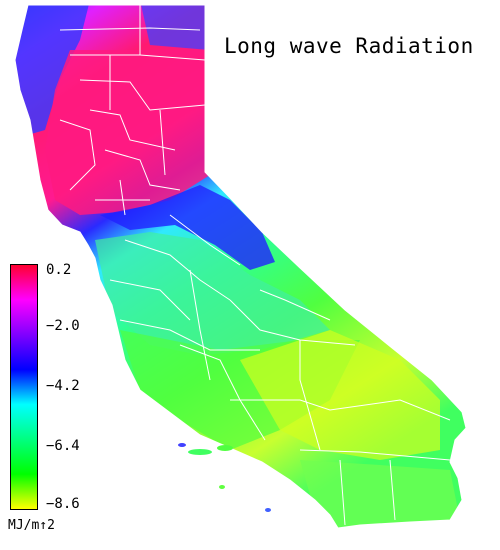 The width and height of the screenshot is (500, 550). Describe the element at coordinates (175, 27) in the screenshot. I see `northeast-region` at that location.